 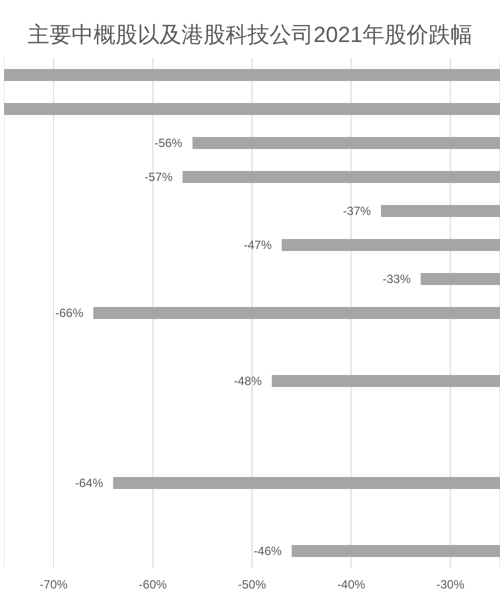 What do you see at coordinates (268, 551) in the screenshot?
I see `data-label: -46%` at bounding box center [268, 551].